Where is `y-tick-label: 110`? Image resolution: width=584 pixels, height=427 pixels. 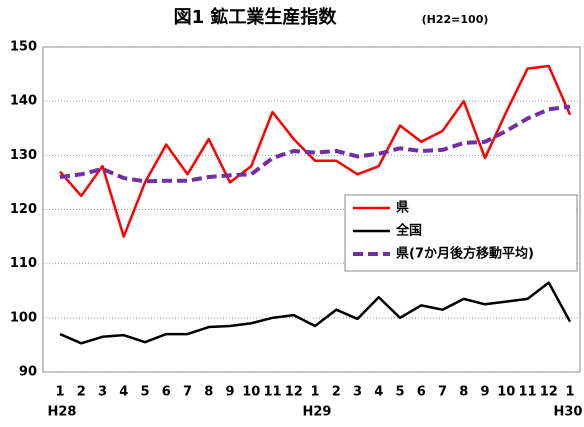
y-tick-label: 110 is located at coordinates (23, 263).